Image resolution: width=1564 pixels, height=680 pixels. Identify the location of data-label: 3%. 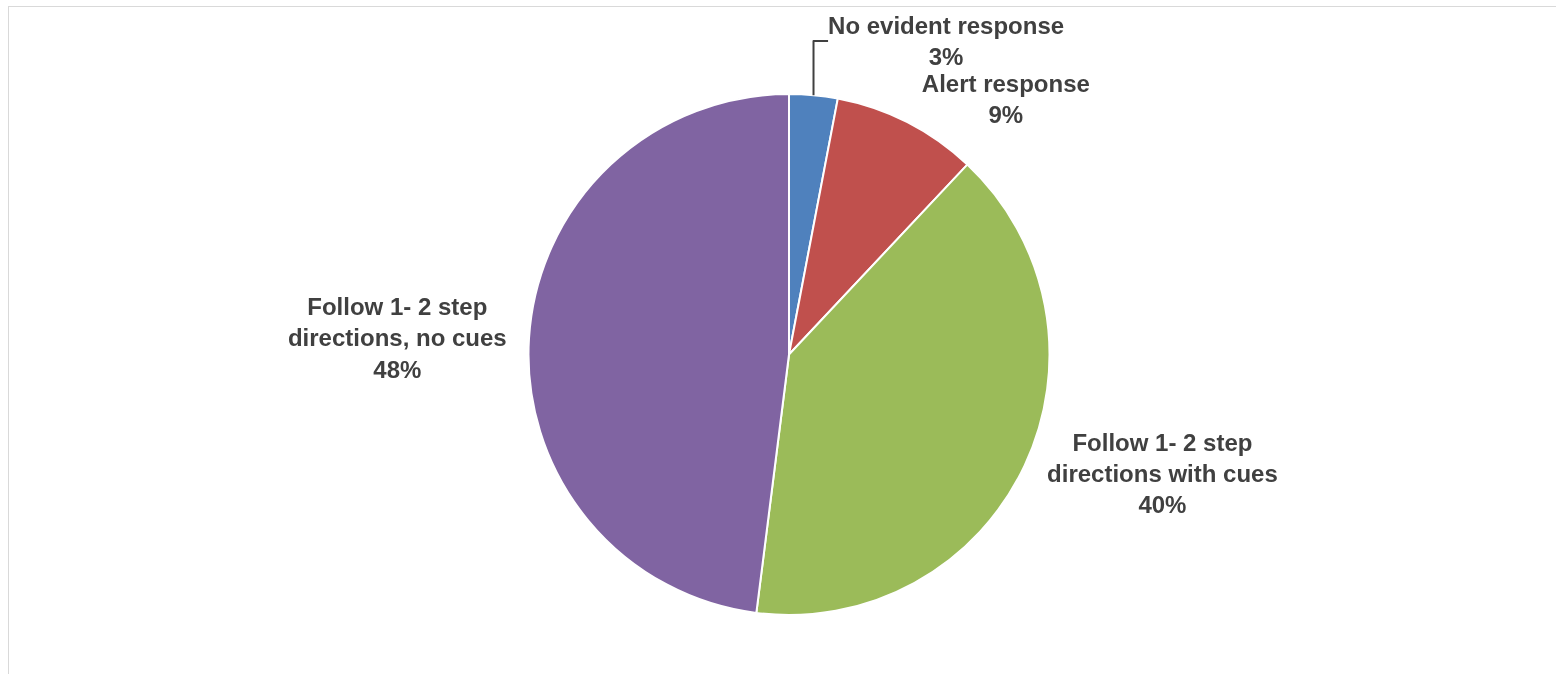
(946, 57).